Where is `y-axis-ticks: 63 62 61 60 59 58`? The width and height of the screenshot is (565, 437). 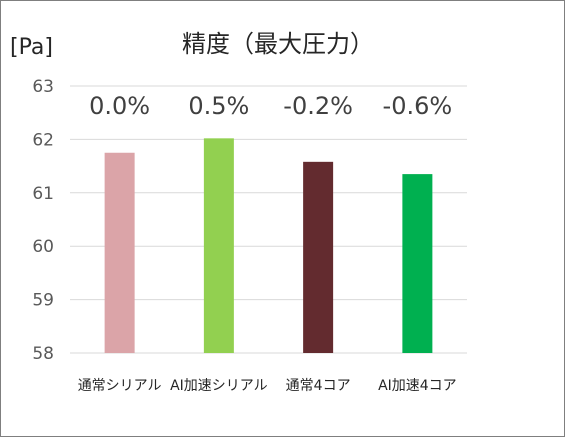 y-axis-ticks: 63 62 61 60 59 58 is located at coordinates (43, 220).